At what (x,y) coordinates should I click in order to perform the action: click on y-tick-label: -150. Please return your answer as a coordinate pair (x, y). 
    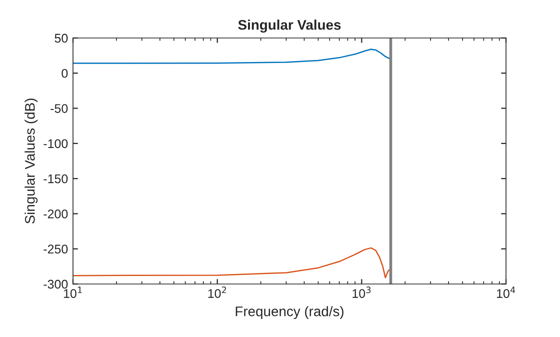
    Looking at the image, I should click on (56, 179).